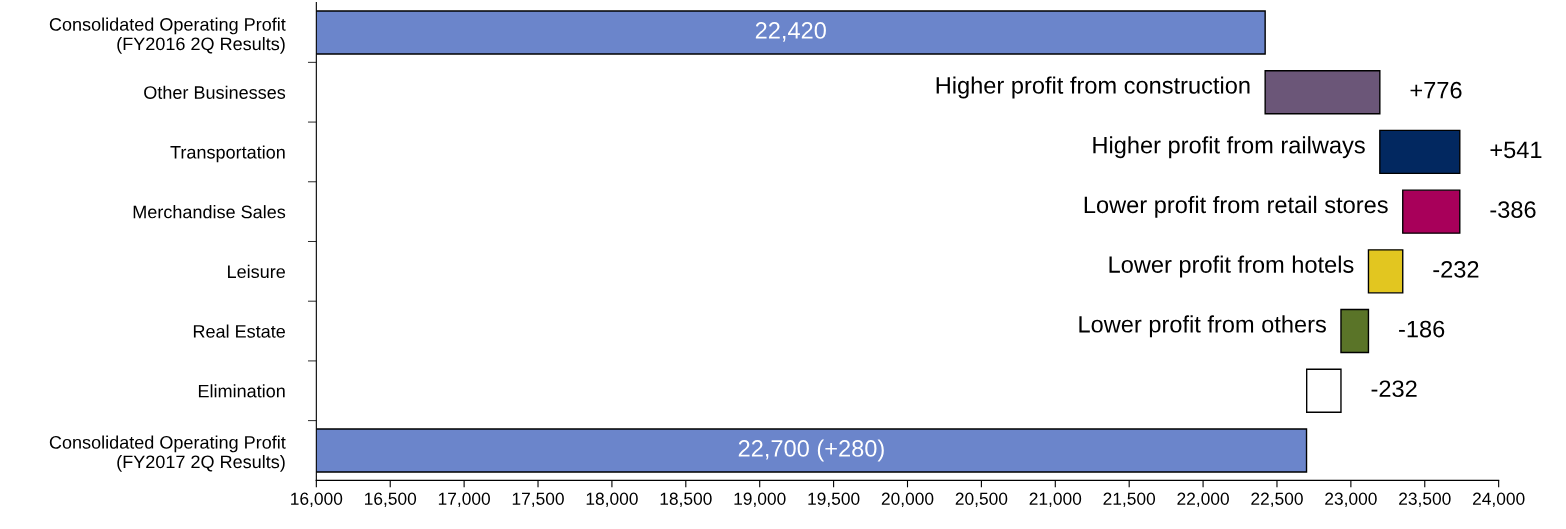 This screenshot has width=1566, height=529. I want to click on y-tick-label: Real Estate, so click(239, 331).